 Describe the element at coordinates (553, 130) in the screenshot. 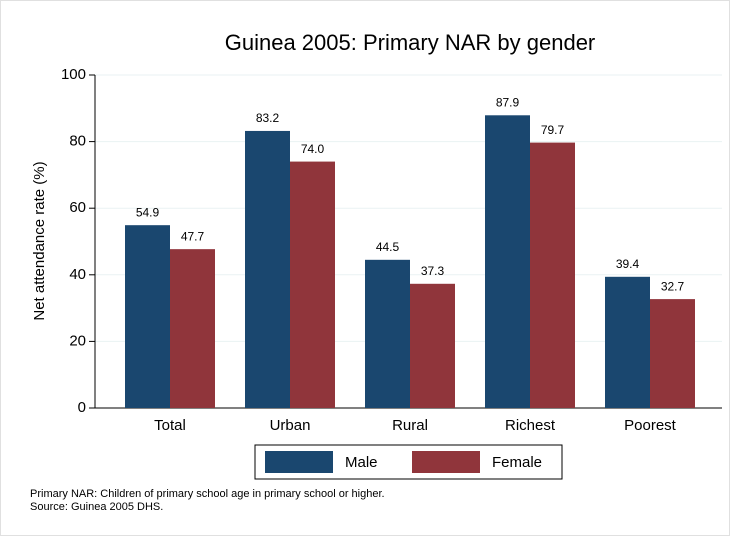

I see `value-label: 79.7` at that location.